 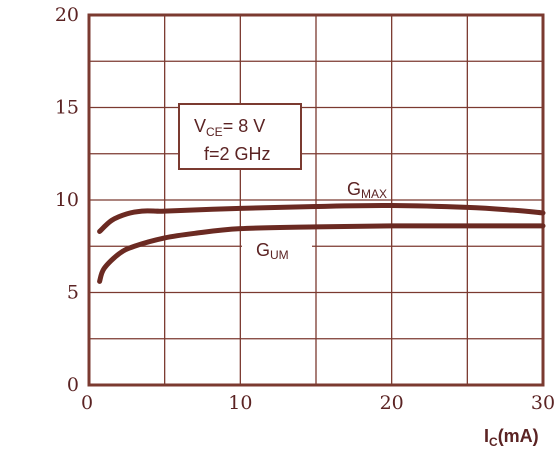 What do you see at coordinates (214, 132) in the screenshot?
I see `vce-subscript: CE` at bounding box center [214, 132].